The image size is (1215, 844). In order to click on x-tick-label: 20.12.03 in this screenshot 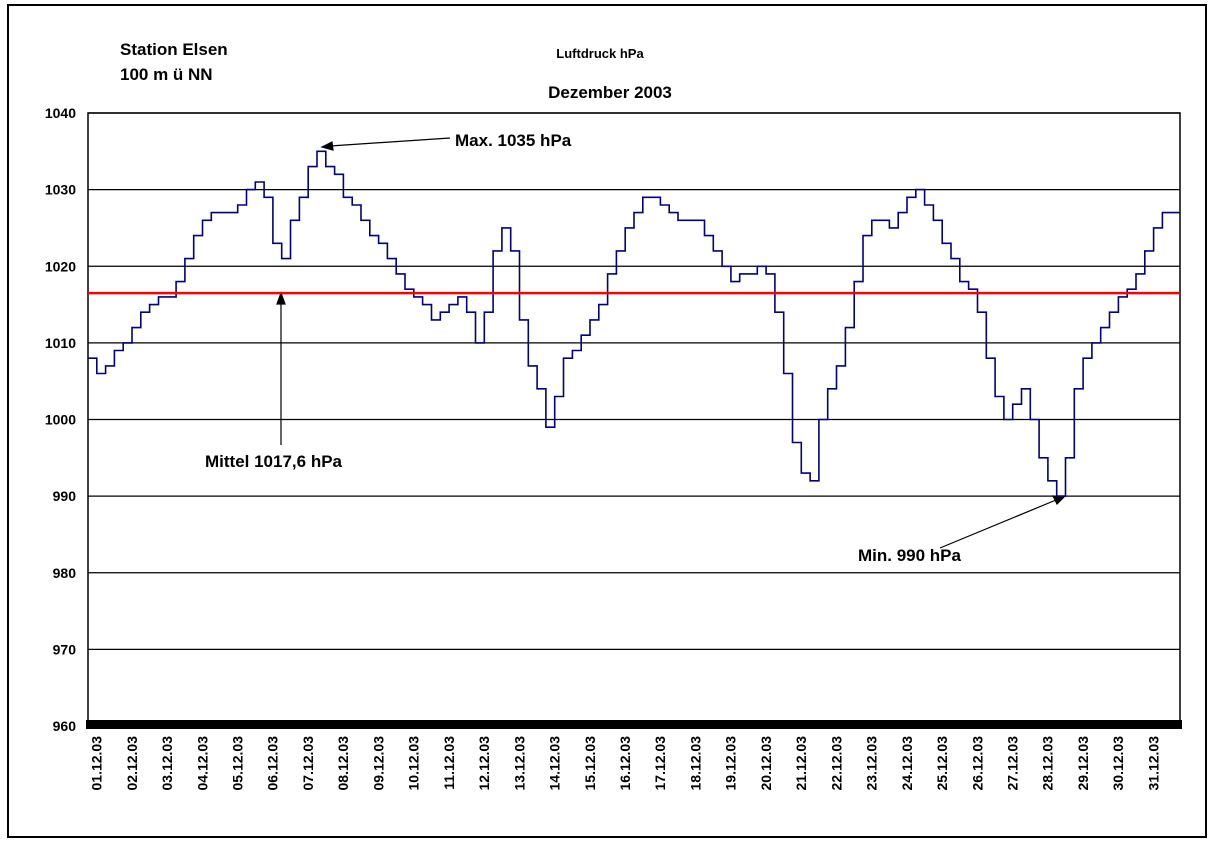, I will do `click(766, 763)`.